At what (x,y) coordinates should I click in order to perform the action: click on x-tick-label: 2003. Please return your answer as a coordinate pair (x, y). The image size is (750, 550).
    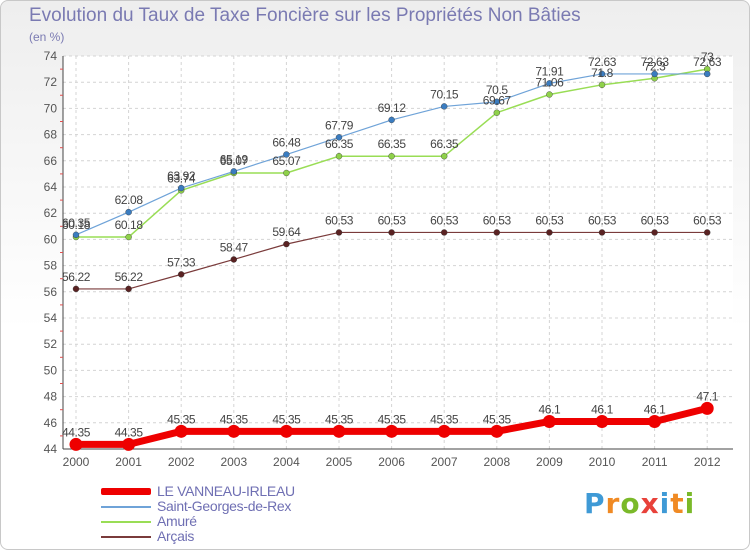
    Looking at the image, I should click on (233, 462).